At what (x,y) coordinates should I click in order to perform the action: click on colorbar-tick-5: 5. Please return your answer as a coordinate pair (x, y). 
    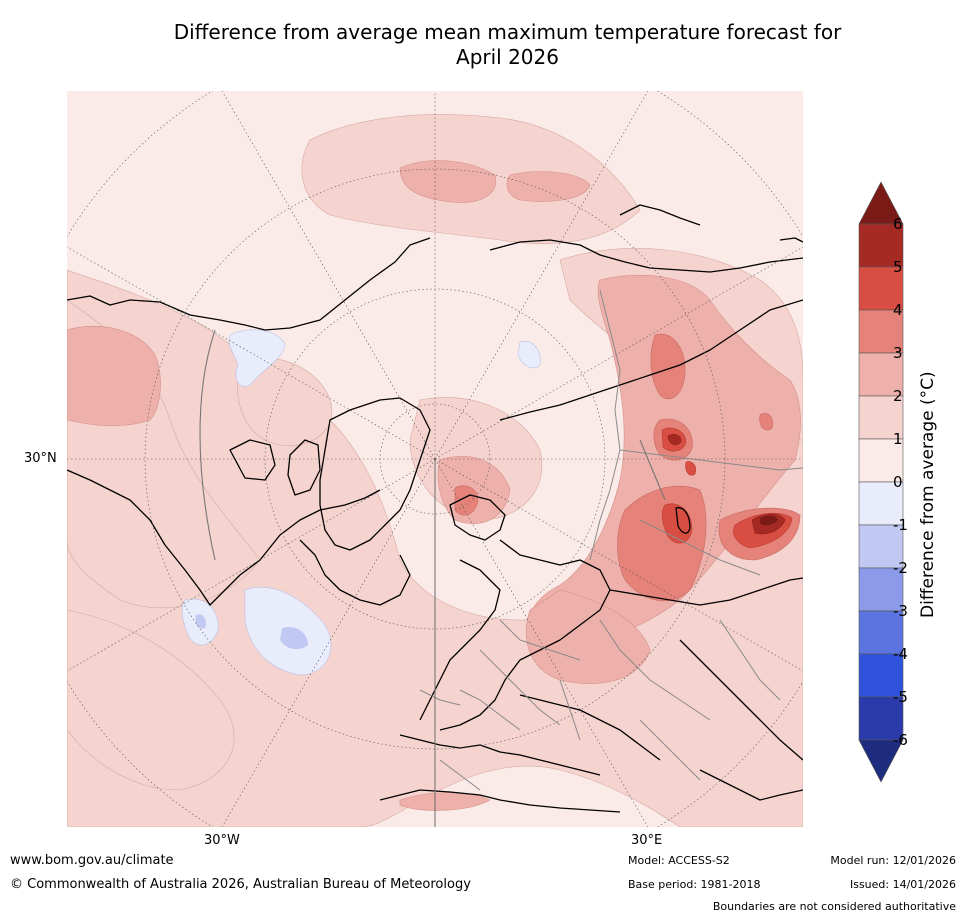
    Looking at the image, I should click on (898, 267).